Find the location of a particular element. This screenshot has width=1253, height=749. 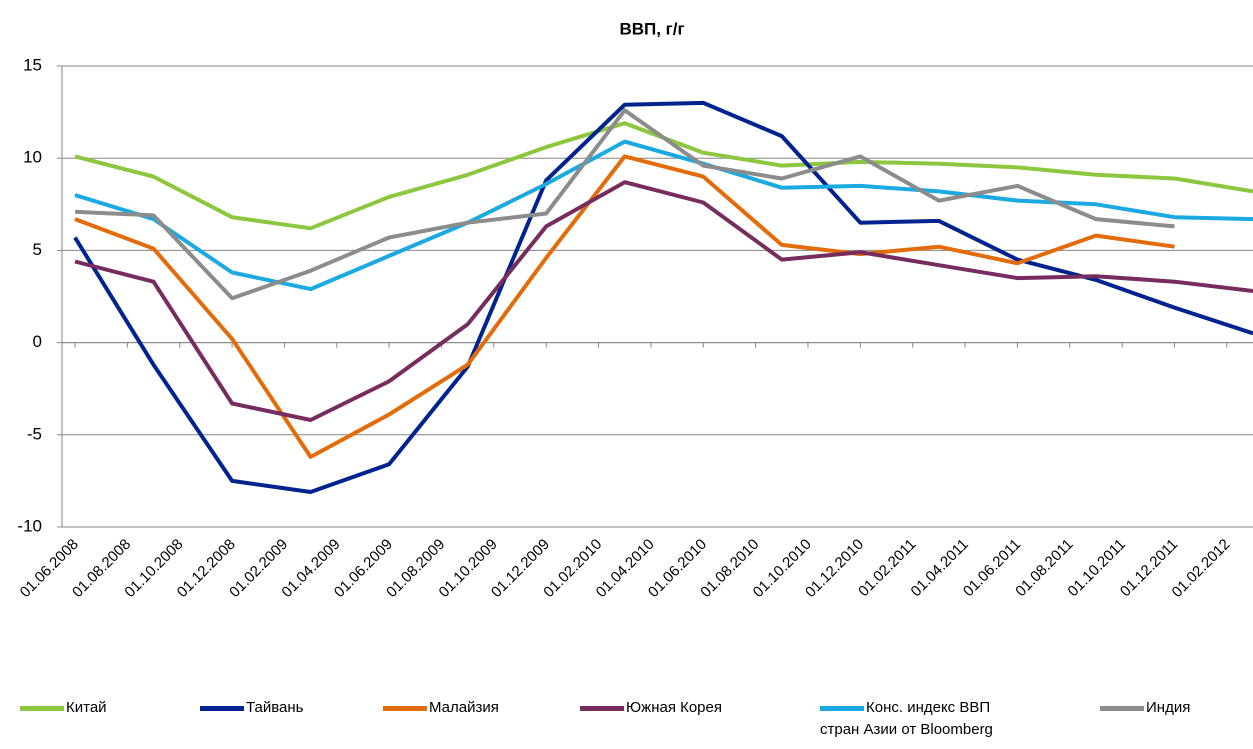

legend-item: Китай is located at coordinates (63, 708).